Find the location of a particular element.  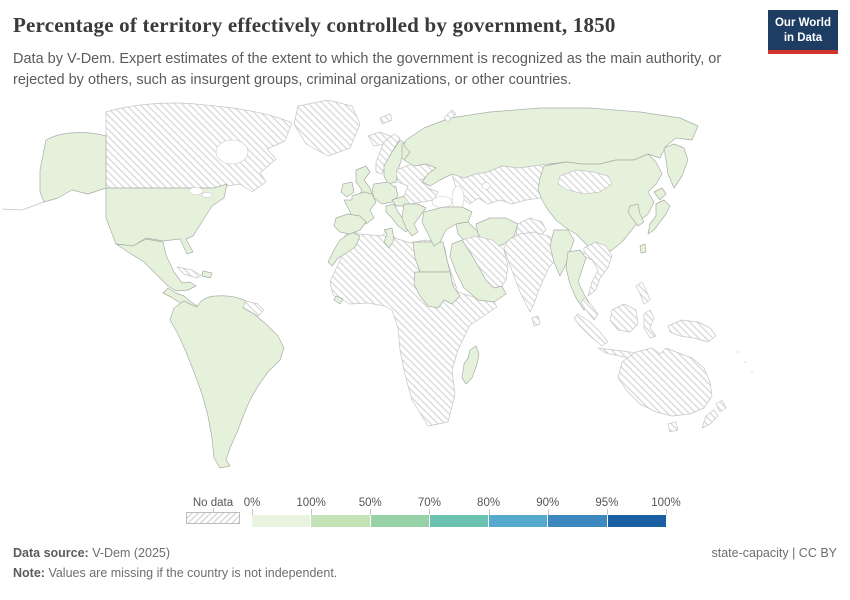

aleutian-islands is located at coordinates (23, 206).